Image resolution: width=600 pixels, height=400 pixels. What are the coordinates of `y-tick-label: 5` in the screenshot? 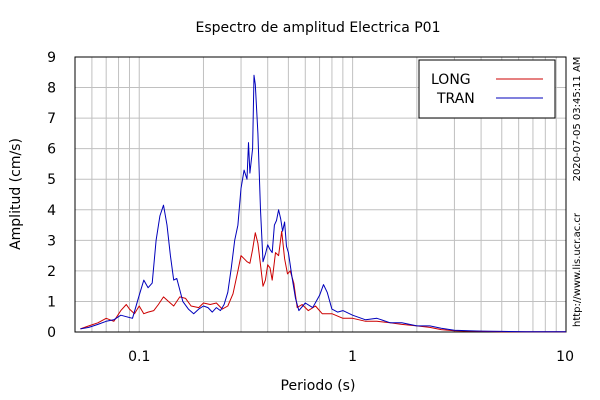 It's located at (51, 180).